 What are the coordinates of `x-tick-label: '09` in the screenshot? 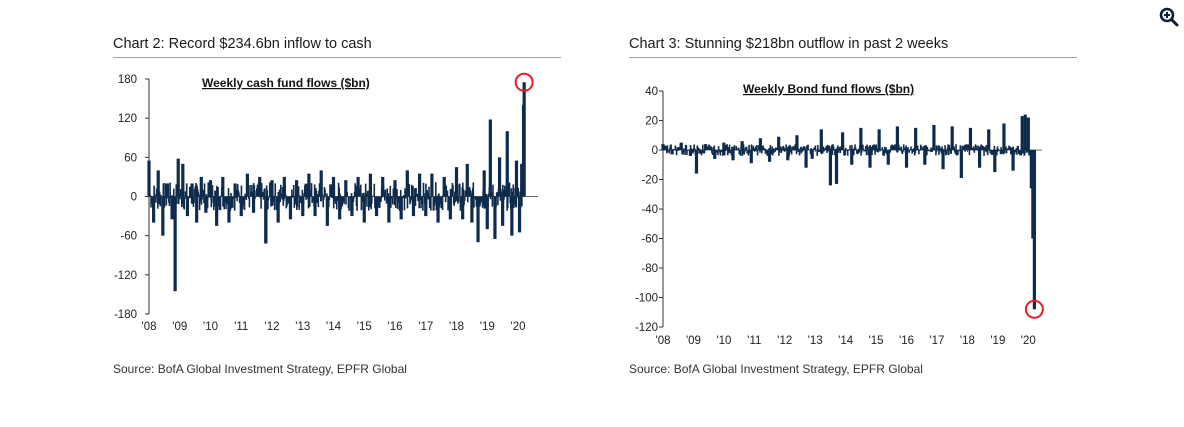 It's located at (179, 327).